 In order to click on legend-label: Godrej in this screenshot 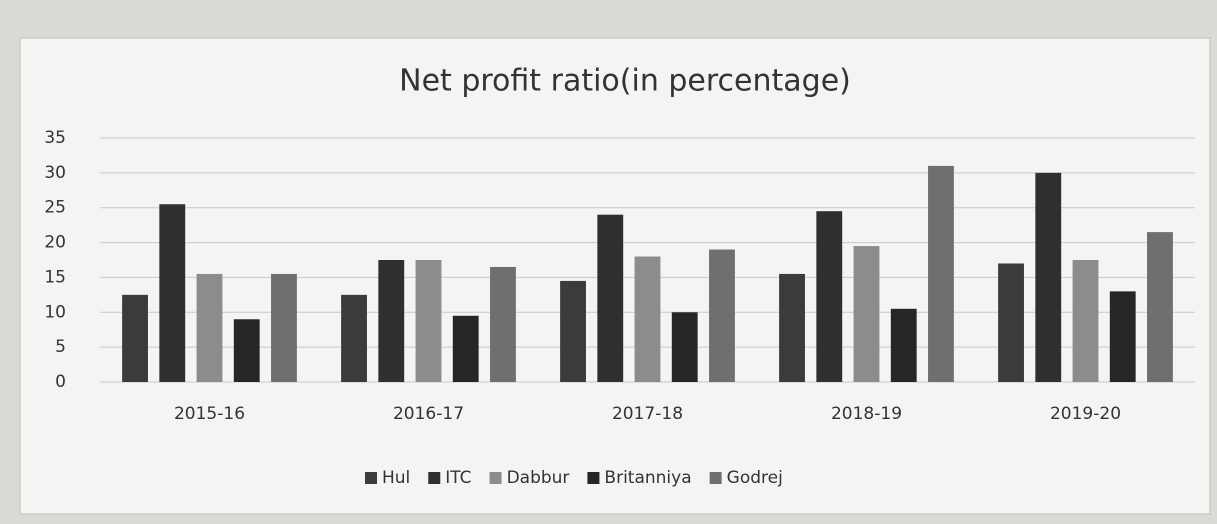, I will do `click(755, 478)`.